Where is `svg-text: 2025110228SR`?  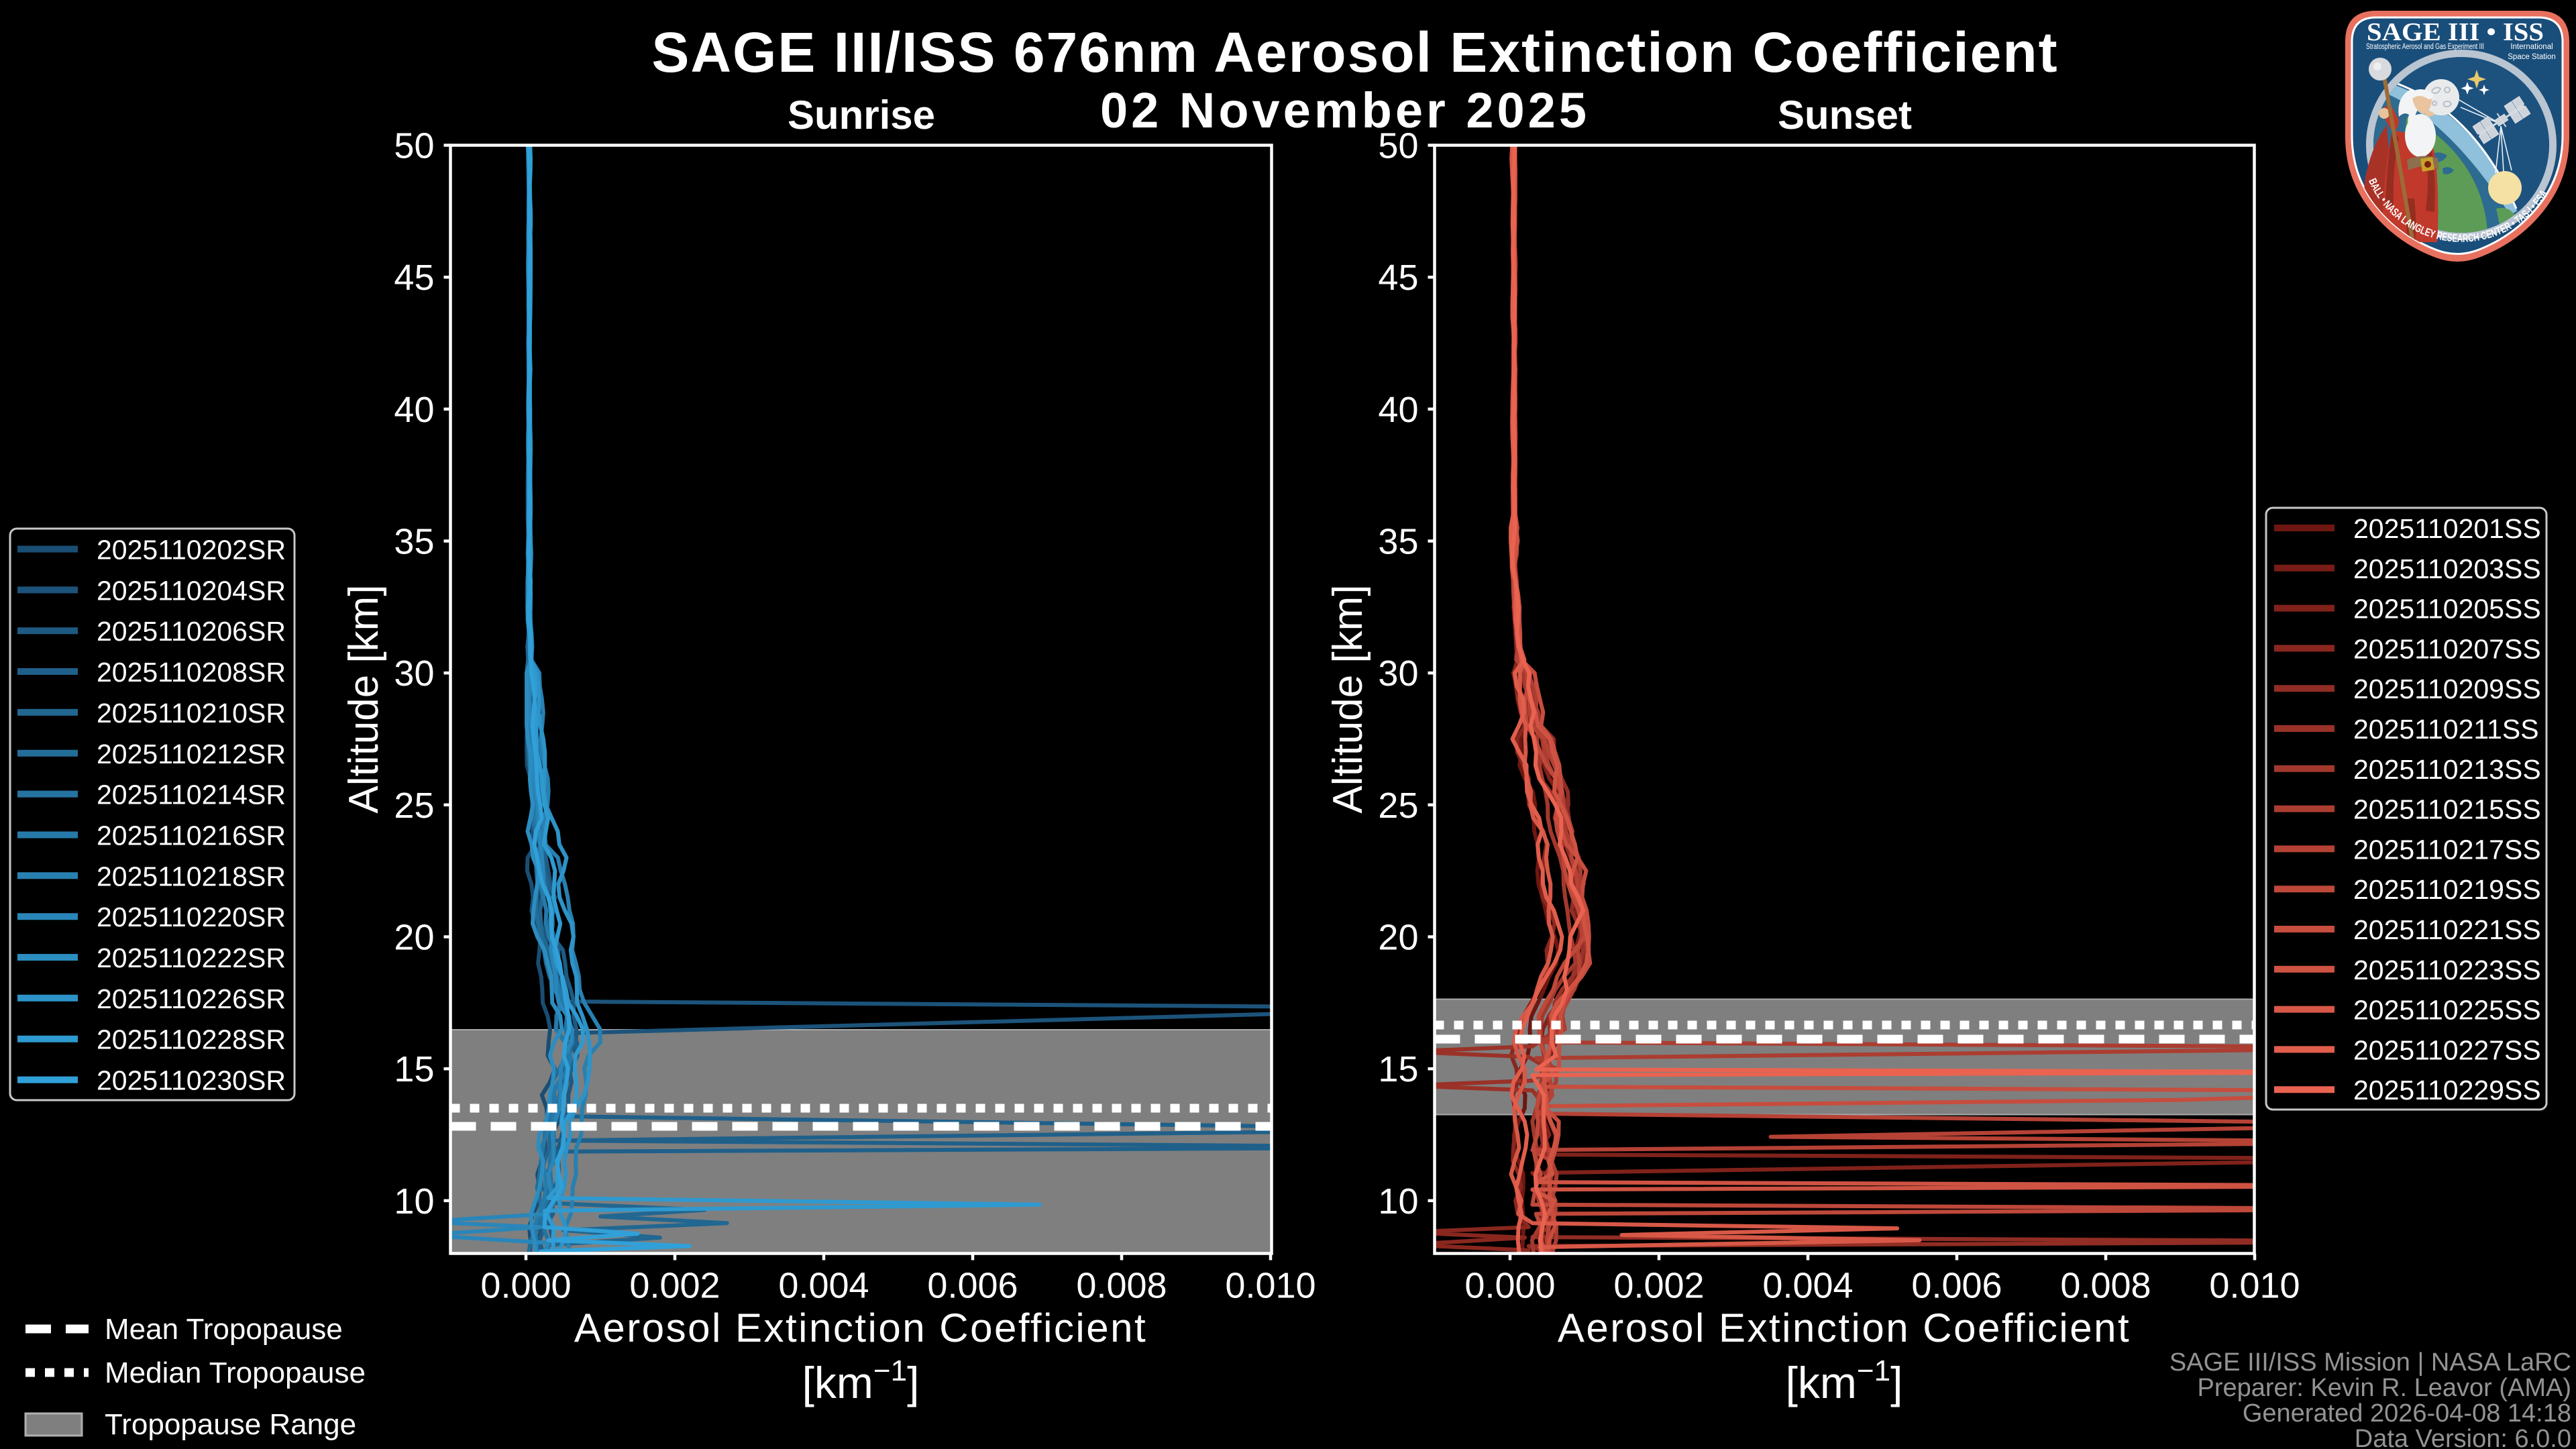
svg-text: 2025110228SR is located at coordinates (191, 1039).